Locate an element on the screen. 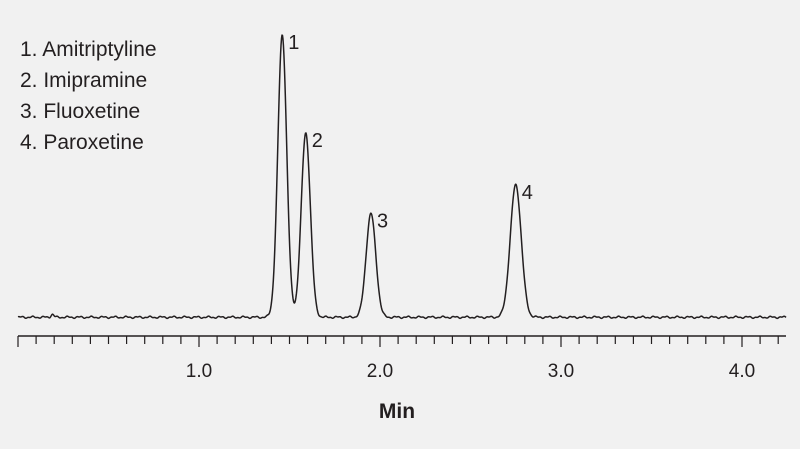  peak-label-1: 1 is located at coordinates (293, 43).